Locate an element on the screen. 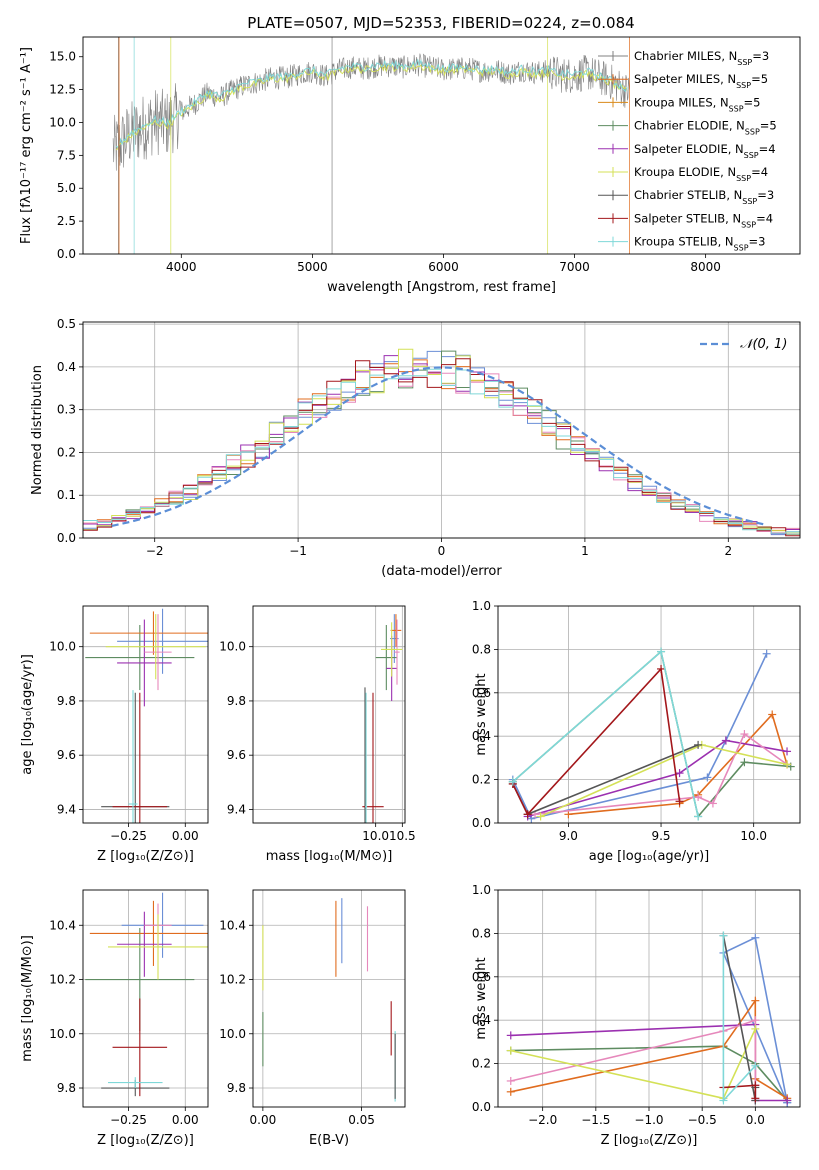 The width and height of the screenshot is (819, 1170). legend-normal-label: 𝒩(0, 1) is located at coordinates (763, 344).